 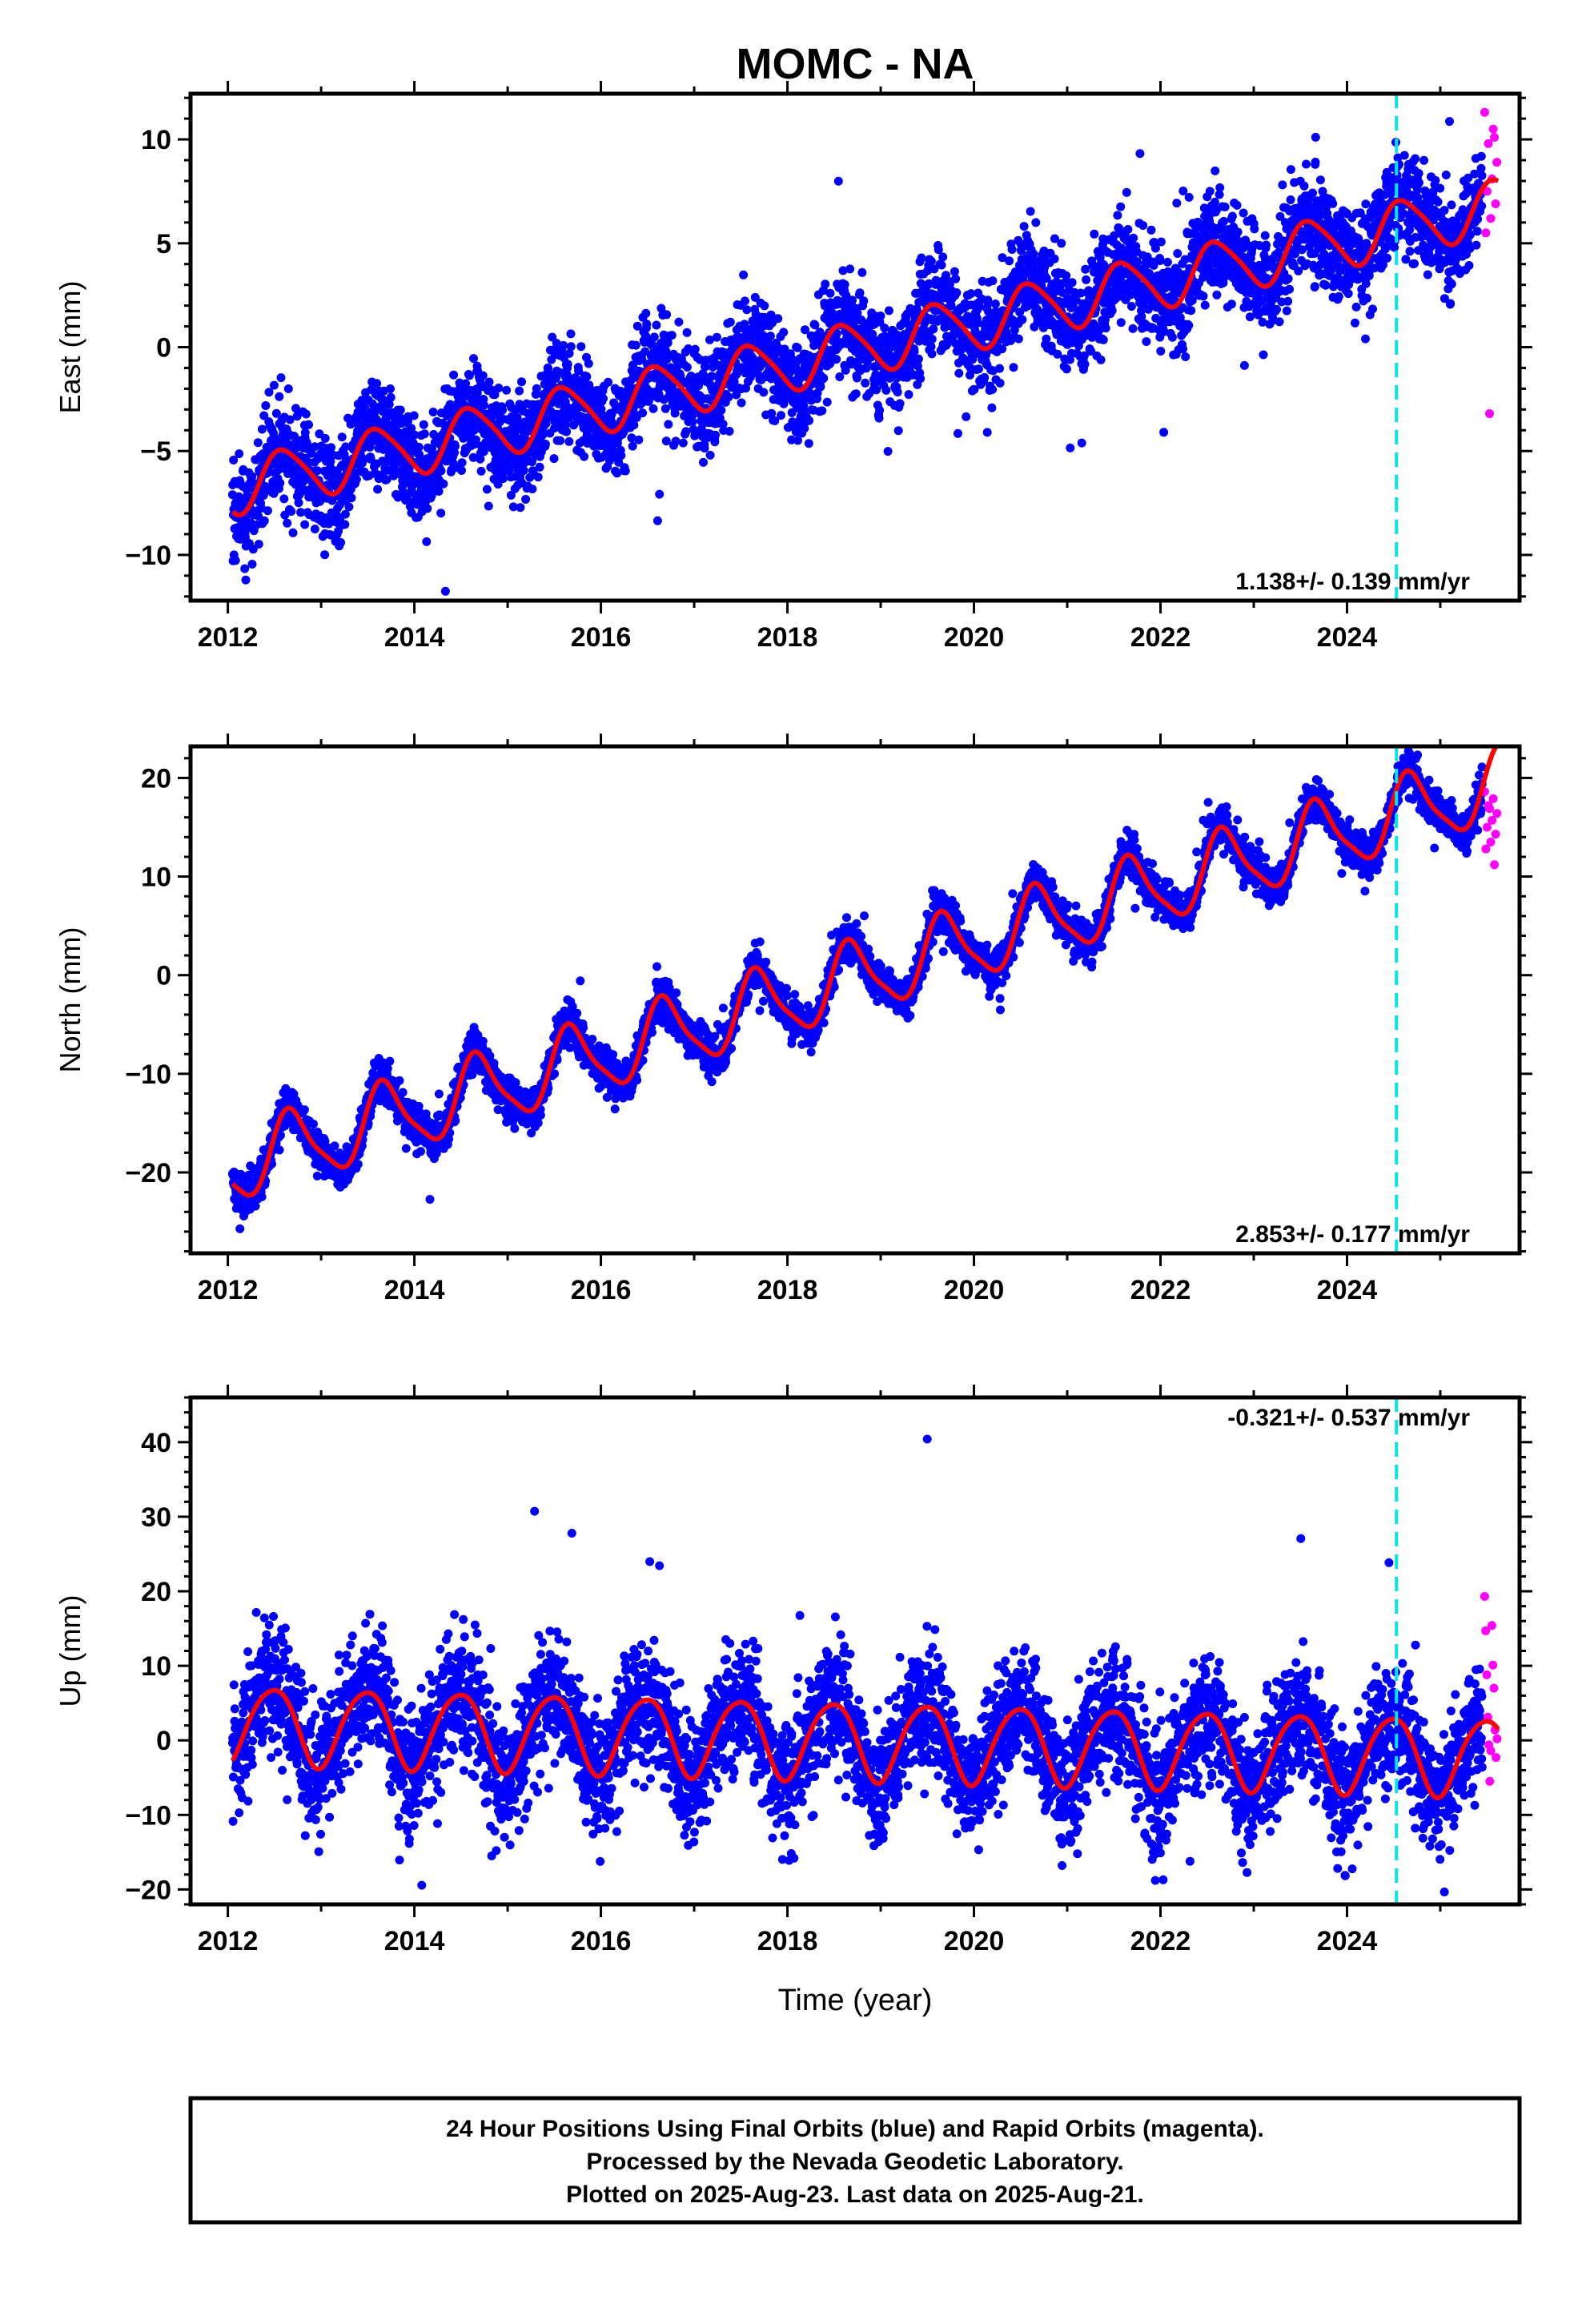 I want to click on rapid-point, so click(x=1486, y=233).